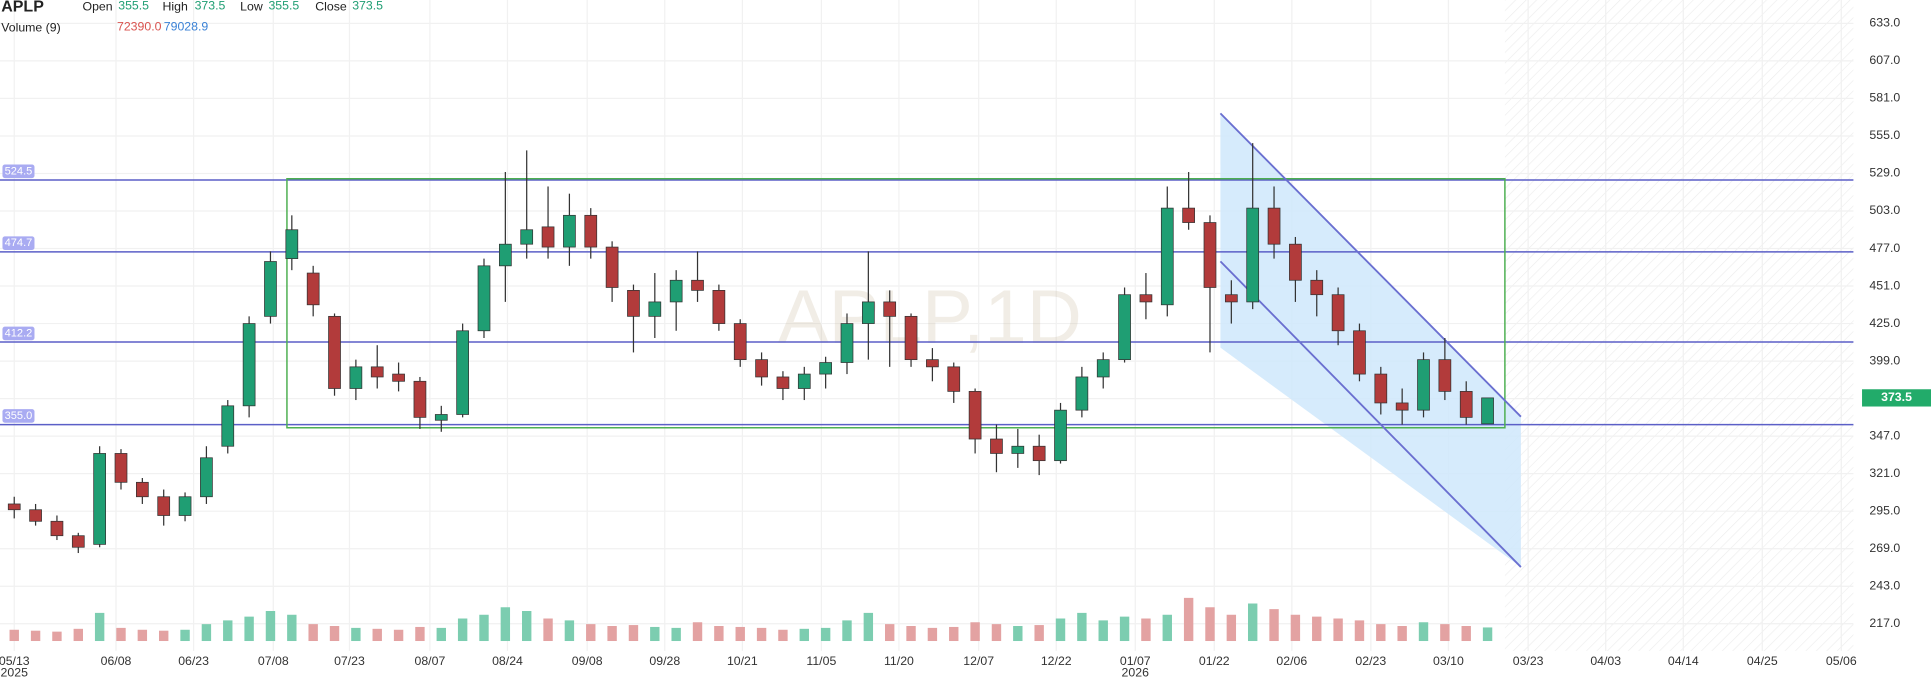 The image size is (1931, 678). What do you see at coordinates (331, 7) in the screenshot?
I see `close-label: Close` at bounding box center [331, 7].